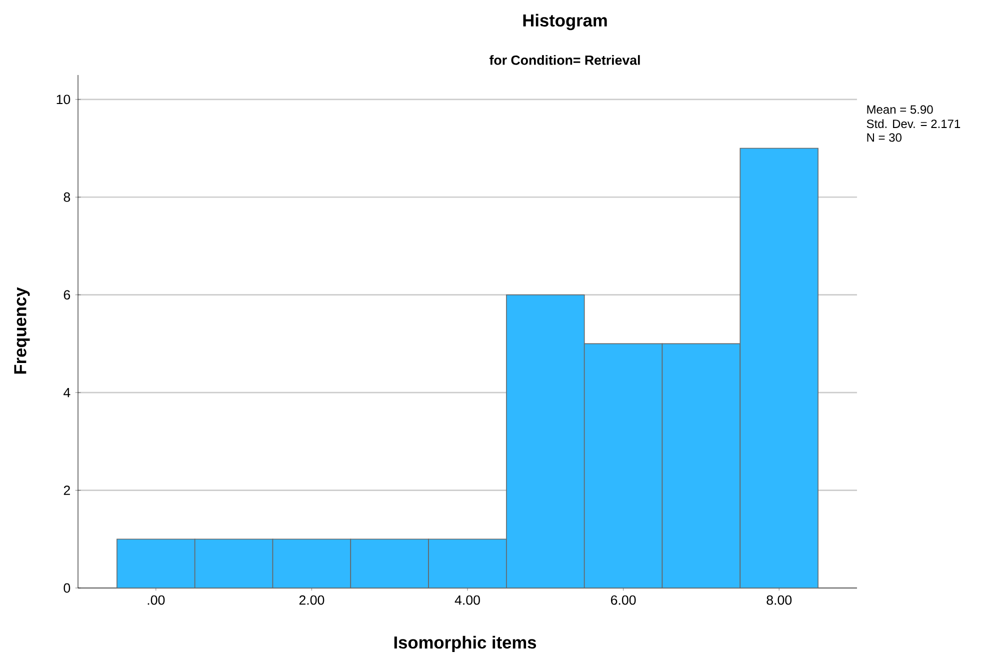 The width and height of the screenshot is (984, 659). Describe the element at coordinates (900, 109) in the screenshot. I see `text: Mean = 5.90` at that location.